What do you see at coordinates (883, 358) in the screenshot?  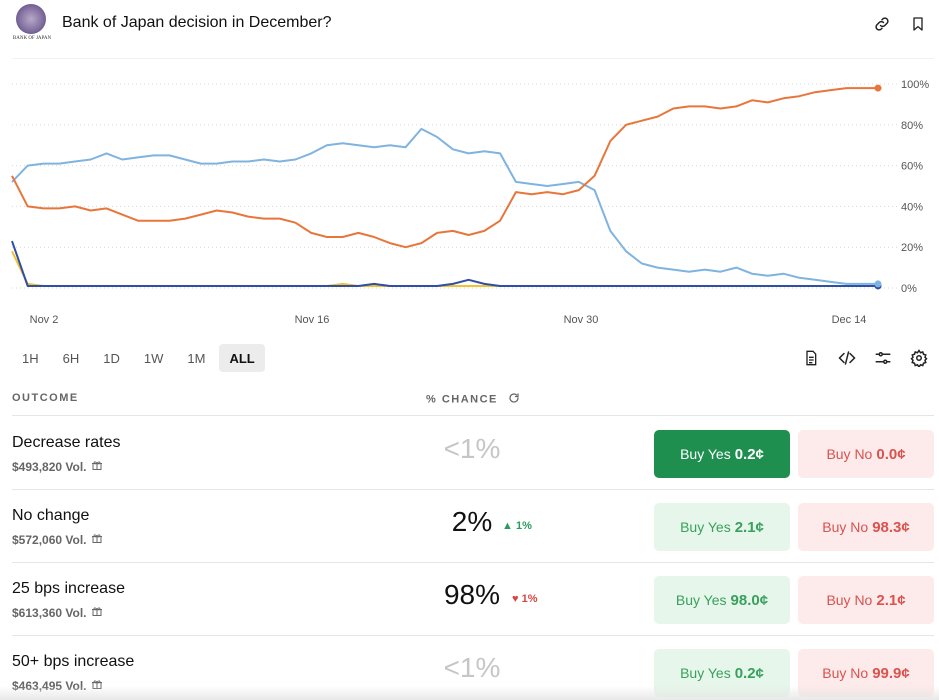 I see `sliders-icon` at bounding box center [883, 358].